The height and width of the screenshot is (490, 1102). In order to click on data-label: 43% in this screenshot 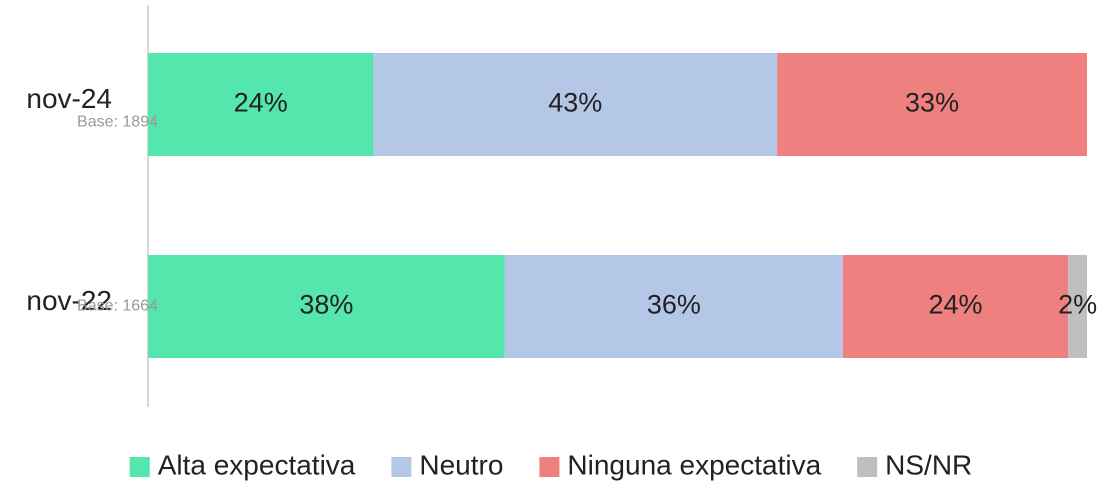, I will do `click(575, 103)`.